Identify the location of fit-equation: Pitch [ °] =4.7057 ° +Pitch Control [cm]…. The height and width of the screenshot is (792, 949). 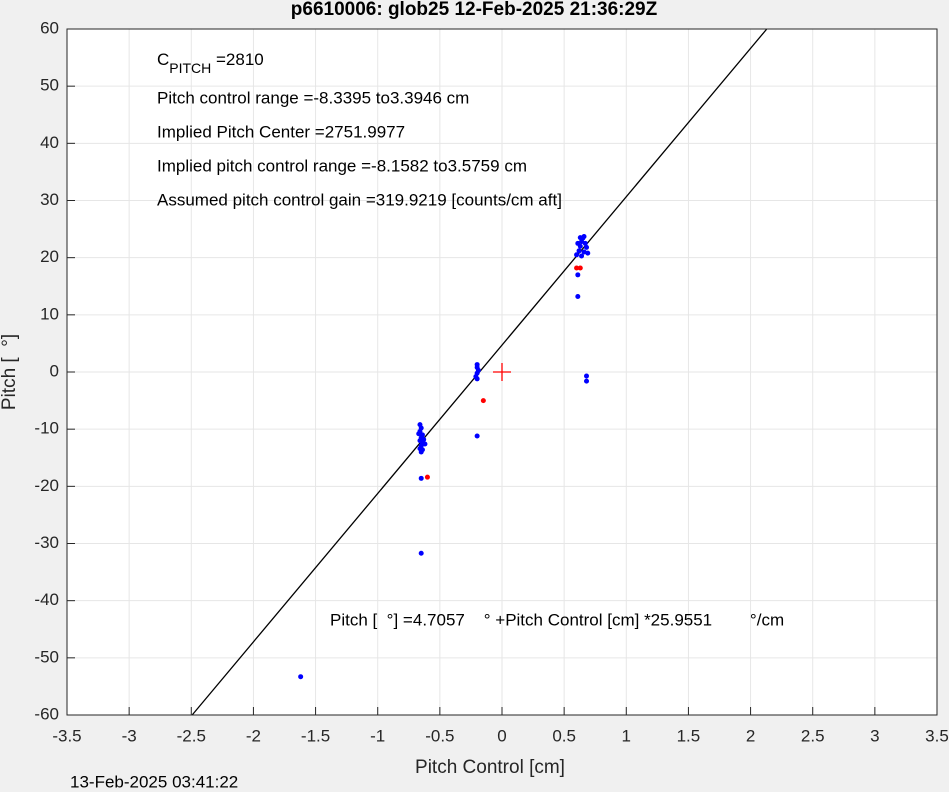
(557, 619).